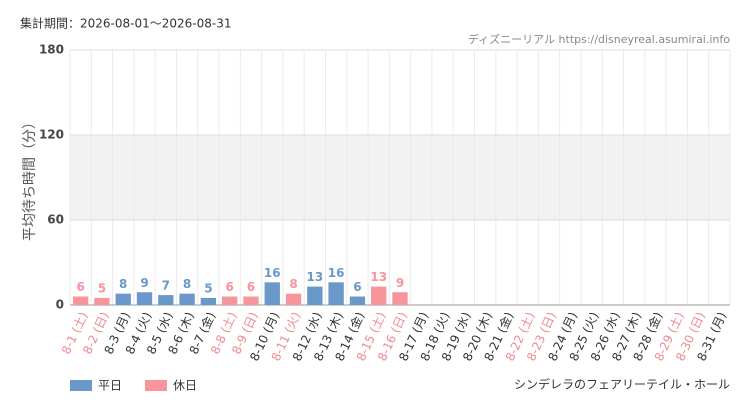 The width and height of the screenshot is (750, 410). What do you see at coordinates (185, 386) in the screenshot?
I see `legend-label: 休日` at bounding box center [185, 386].